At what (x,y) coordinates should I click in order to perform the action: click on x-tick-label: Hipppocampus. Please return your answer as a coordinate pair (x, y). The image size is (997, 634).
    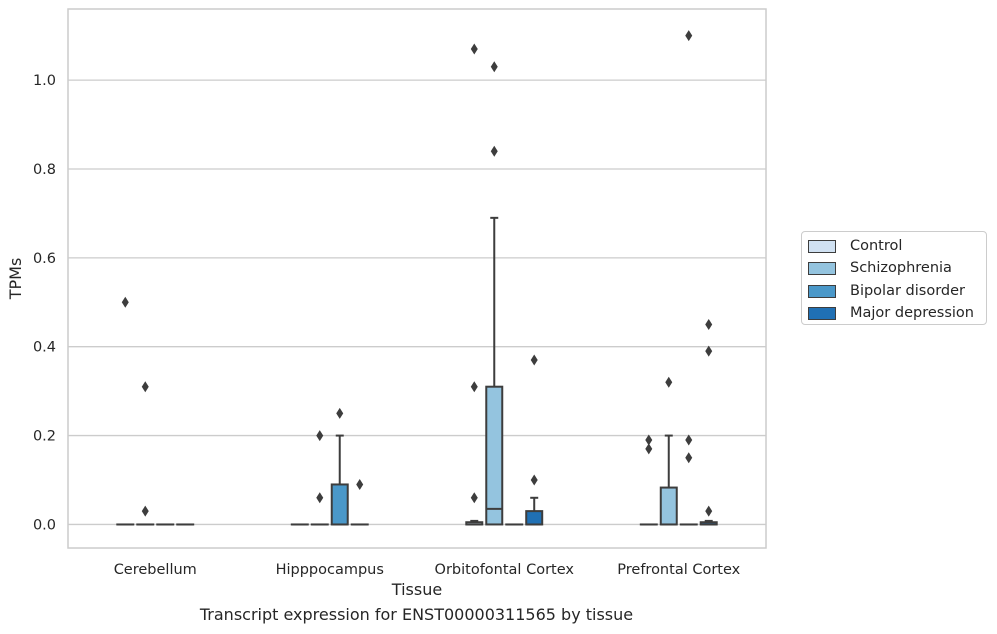
    Looking at the image, I should click on (330, 570).